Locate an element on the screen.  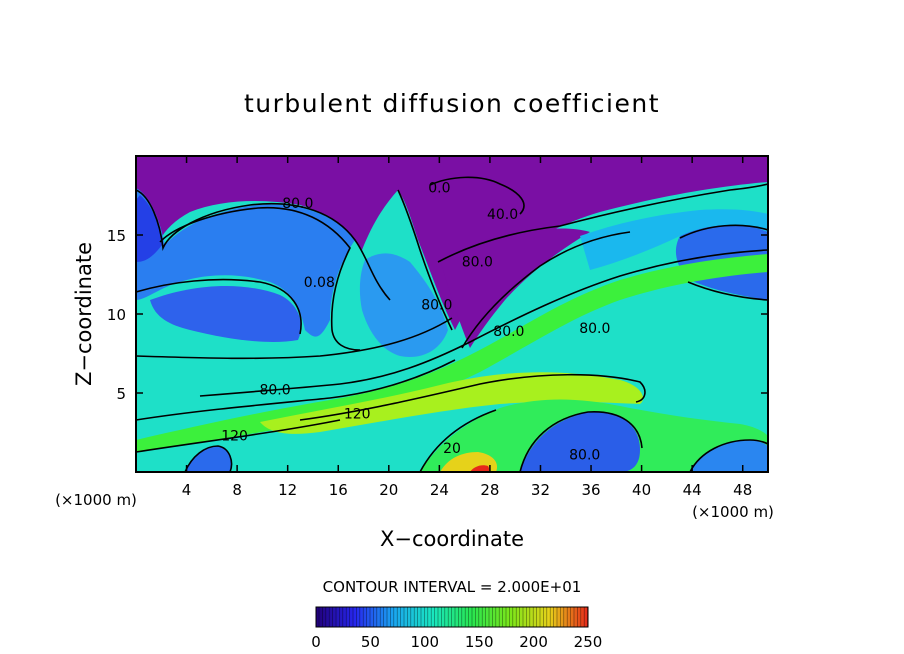
colorbar-fill is located at coordinates (452, 617).